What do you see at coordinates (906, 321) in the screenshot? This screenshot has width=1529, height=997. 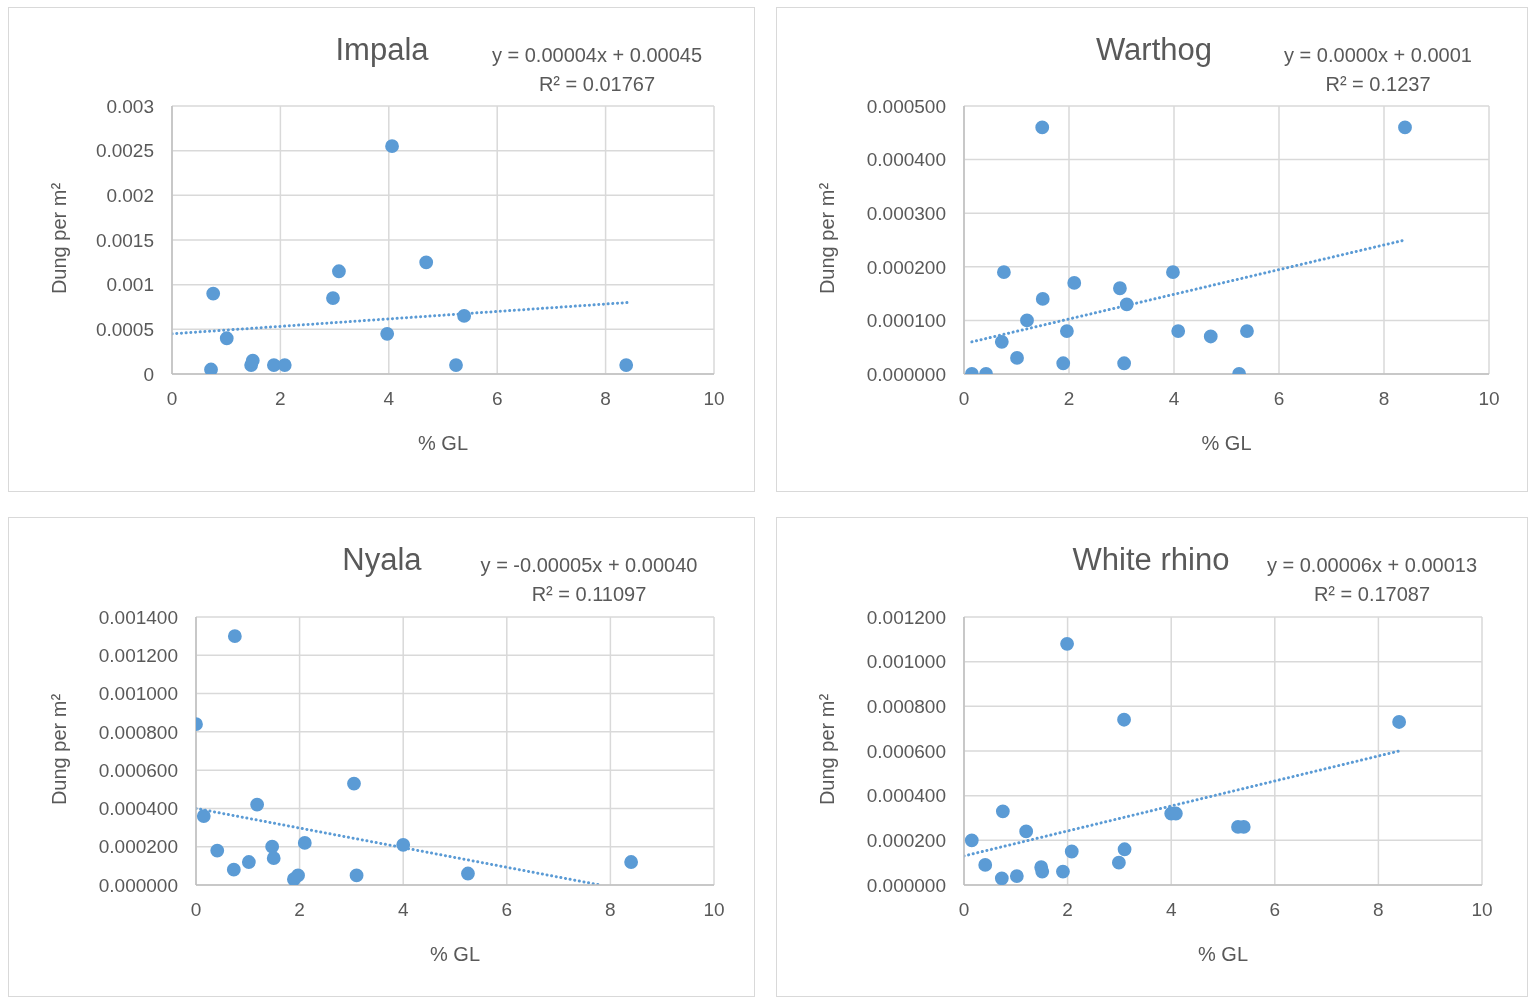 I see `y-tick-label: 0.000100` at bounding box center [906, 321].